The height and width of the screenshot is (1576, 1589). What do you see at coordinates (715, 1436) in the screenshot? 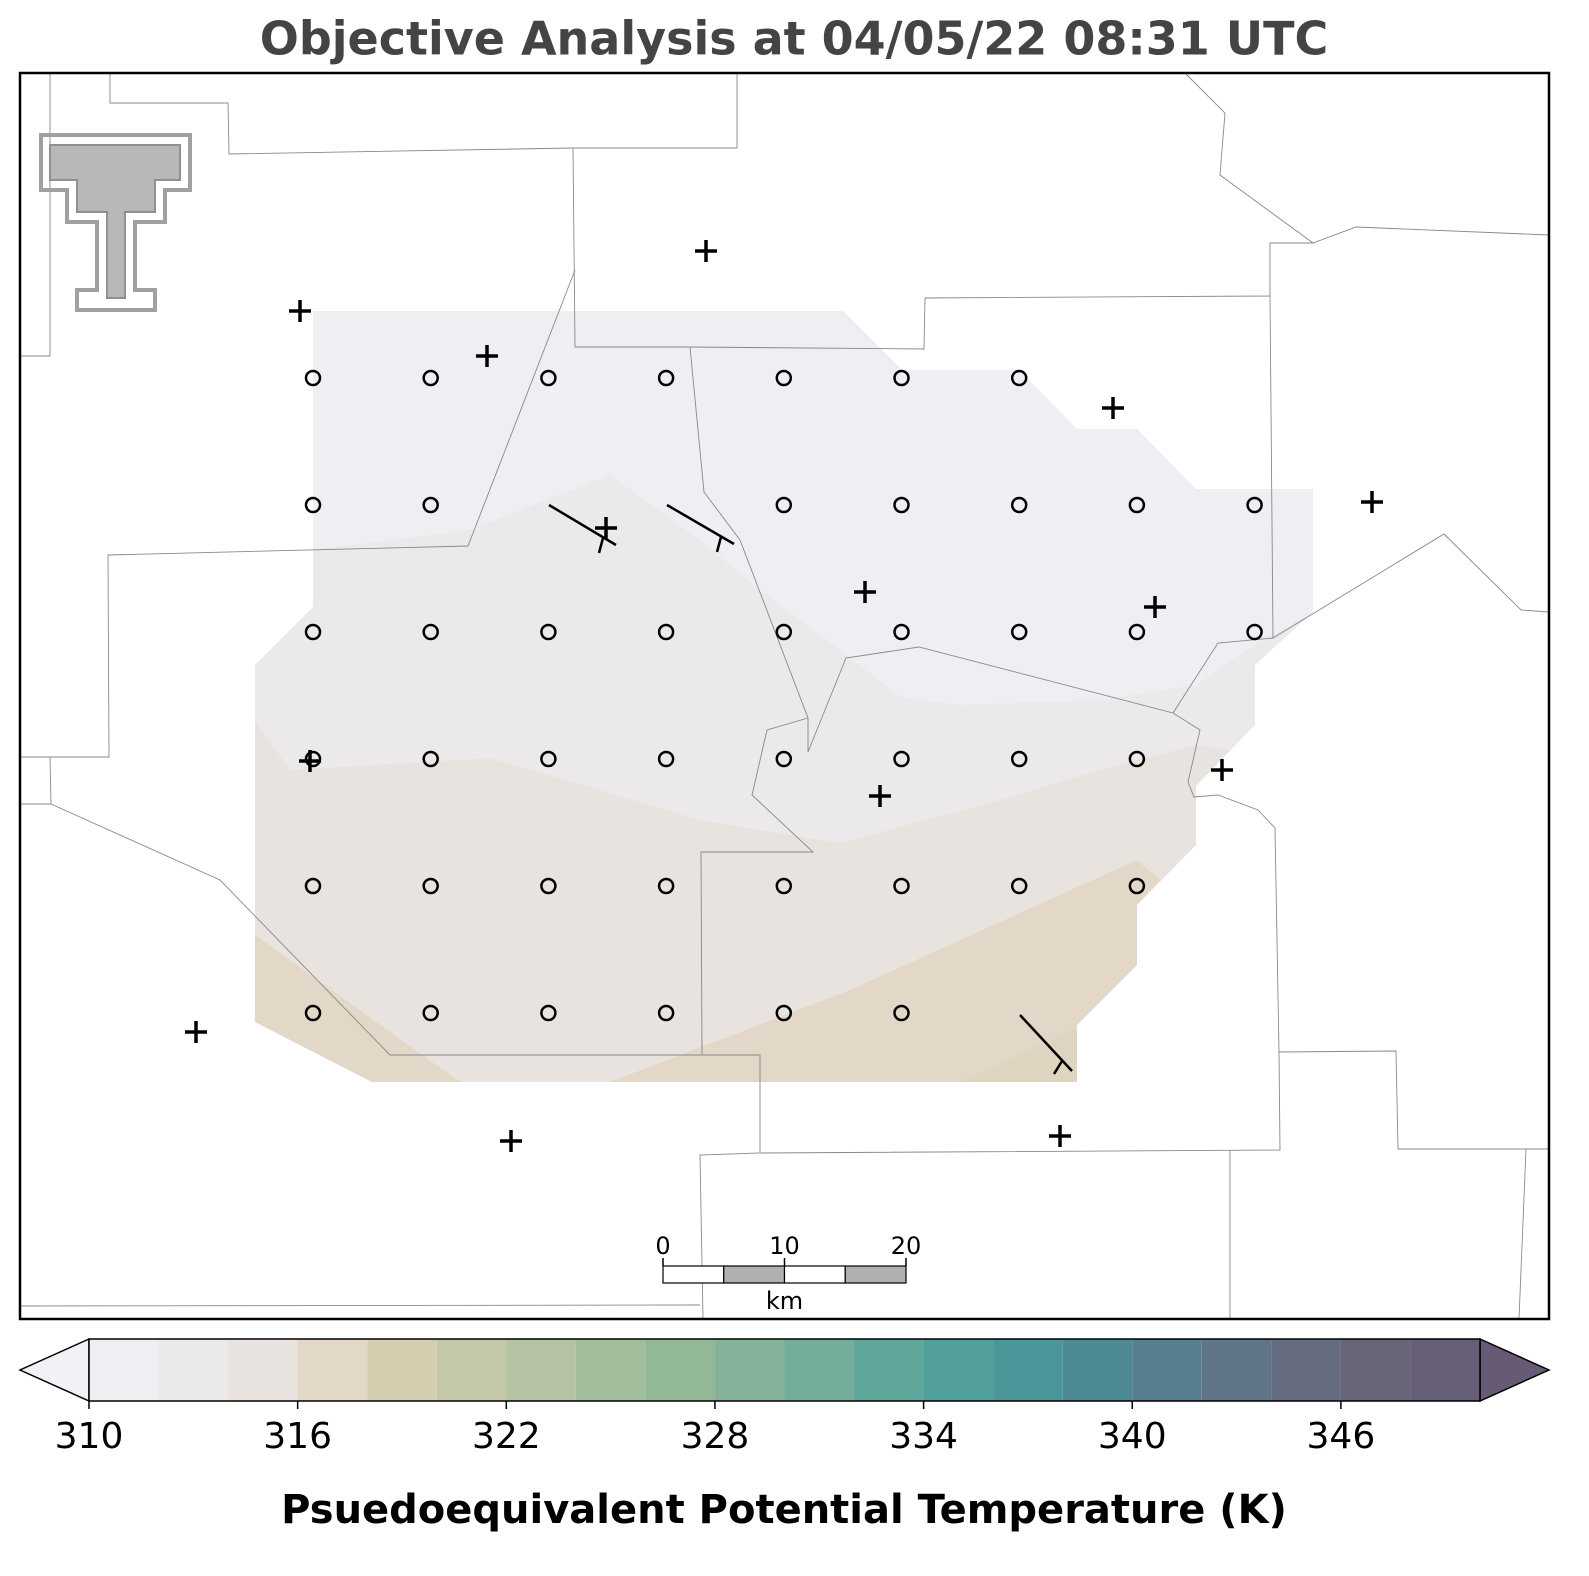
I see `colorbar-tick-label: 328` at bounding box center [715, 1436].